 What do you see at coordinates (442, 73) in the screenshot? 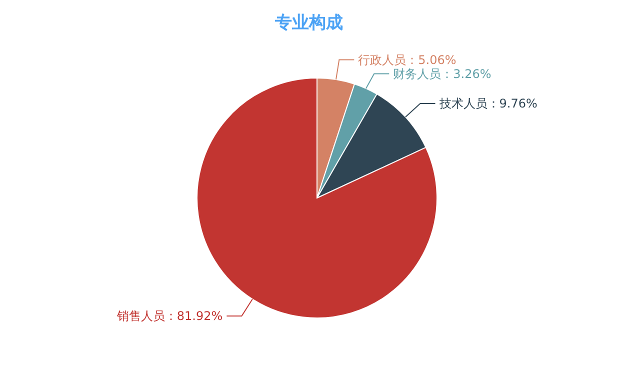
I see `slice-label: 财务人员：3.26%` at bounding box center [442, 73].